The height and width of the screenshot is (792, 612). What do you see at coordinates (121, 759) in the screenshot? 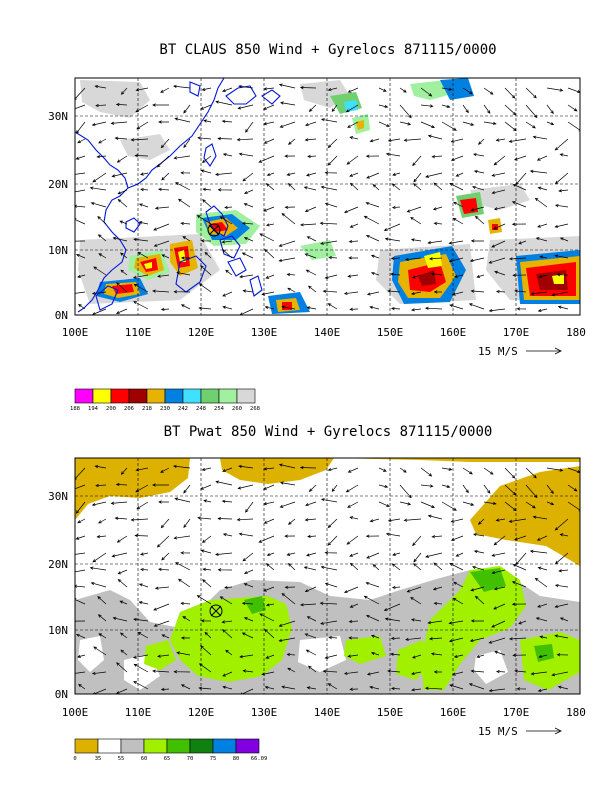
I see `colorbar-tick-label: 55` at bounding box center [121, 759].